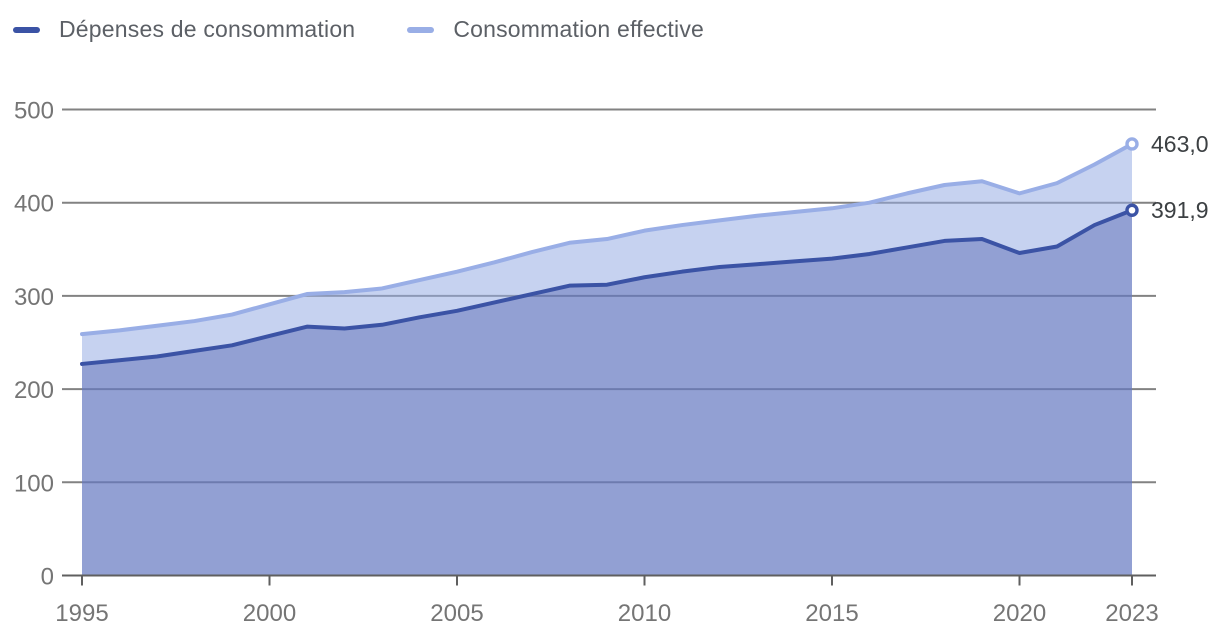 The width and height of the screenshot is (1220, 640). What do you see at coordinates (34, 204) in the screenshot?
I see `y-axis-label: 400` at bounding box center [34, 204].